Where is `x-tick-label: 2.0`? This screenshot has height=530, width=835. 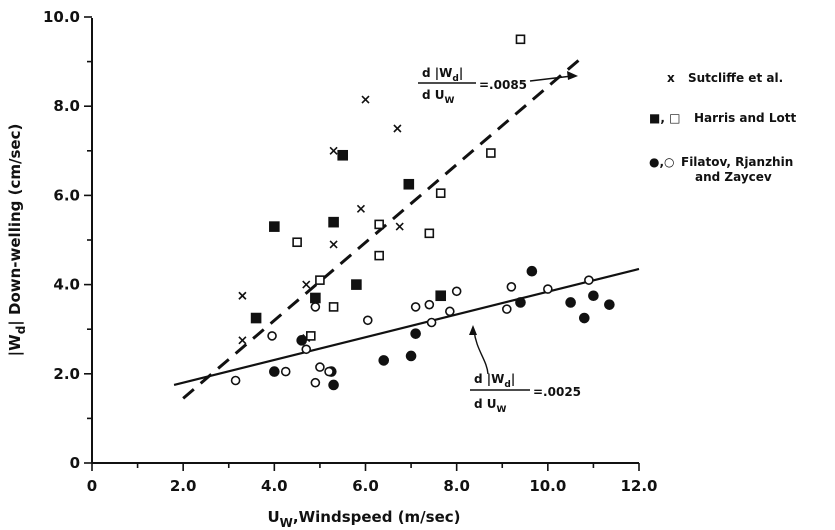 x-tick-label: 2.0 is located at coordinates (183, 486).